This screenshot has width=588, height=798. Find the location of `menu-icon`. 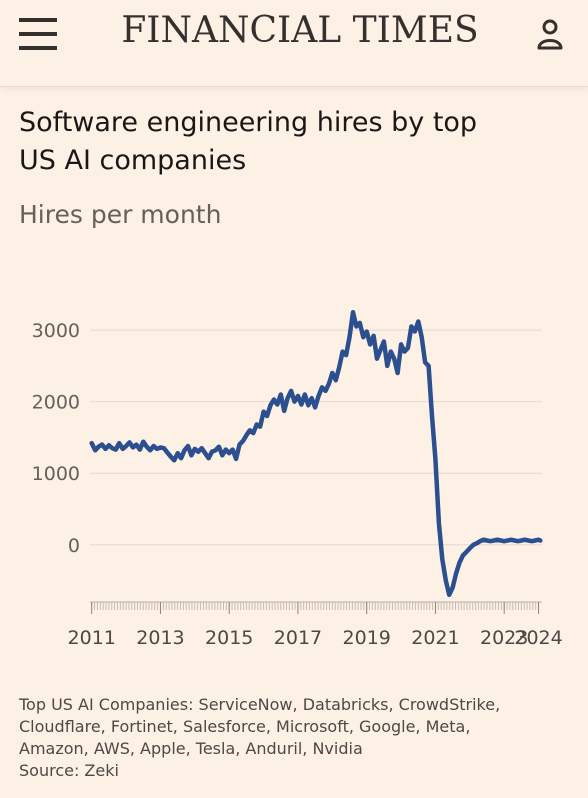

menu-icon is located at coordinates (38, 34).